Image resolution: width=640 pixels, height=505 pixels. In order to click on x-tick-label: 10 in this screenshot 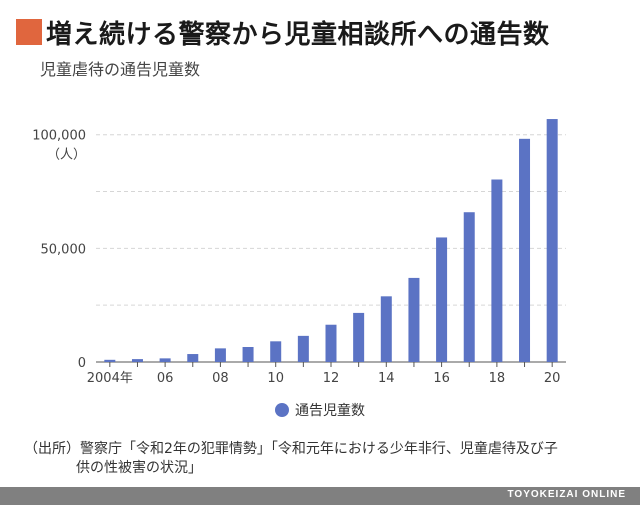, I will do `click(275, 378)`.